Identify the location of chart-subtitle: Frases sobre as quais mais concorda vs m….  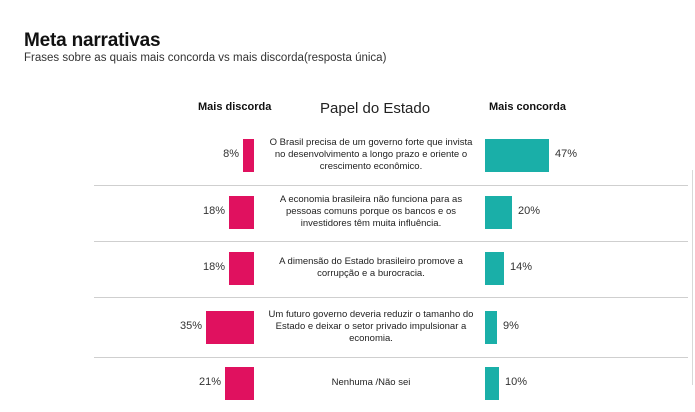
(205, 58).